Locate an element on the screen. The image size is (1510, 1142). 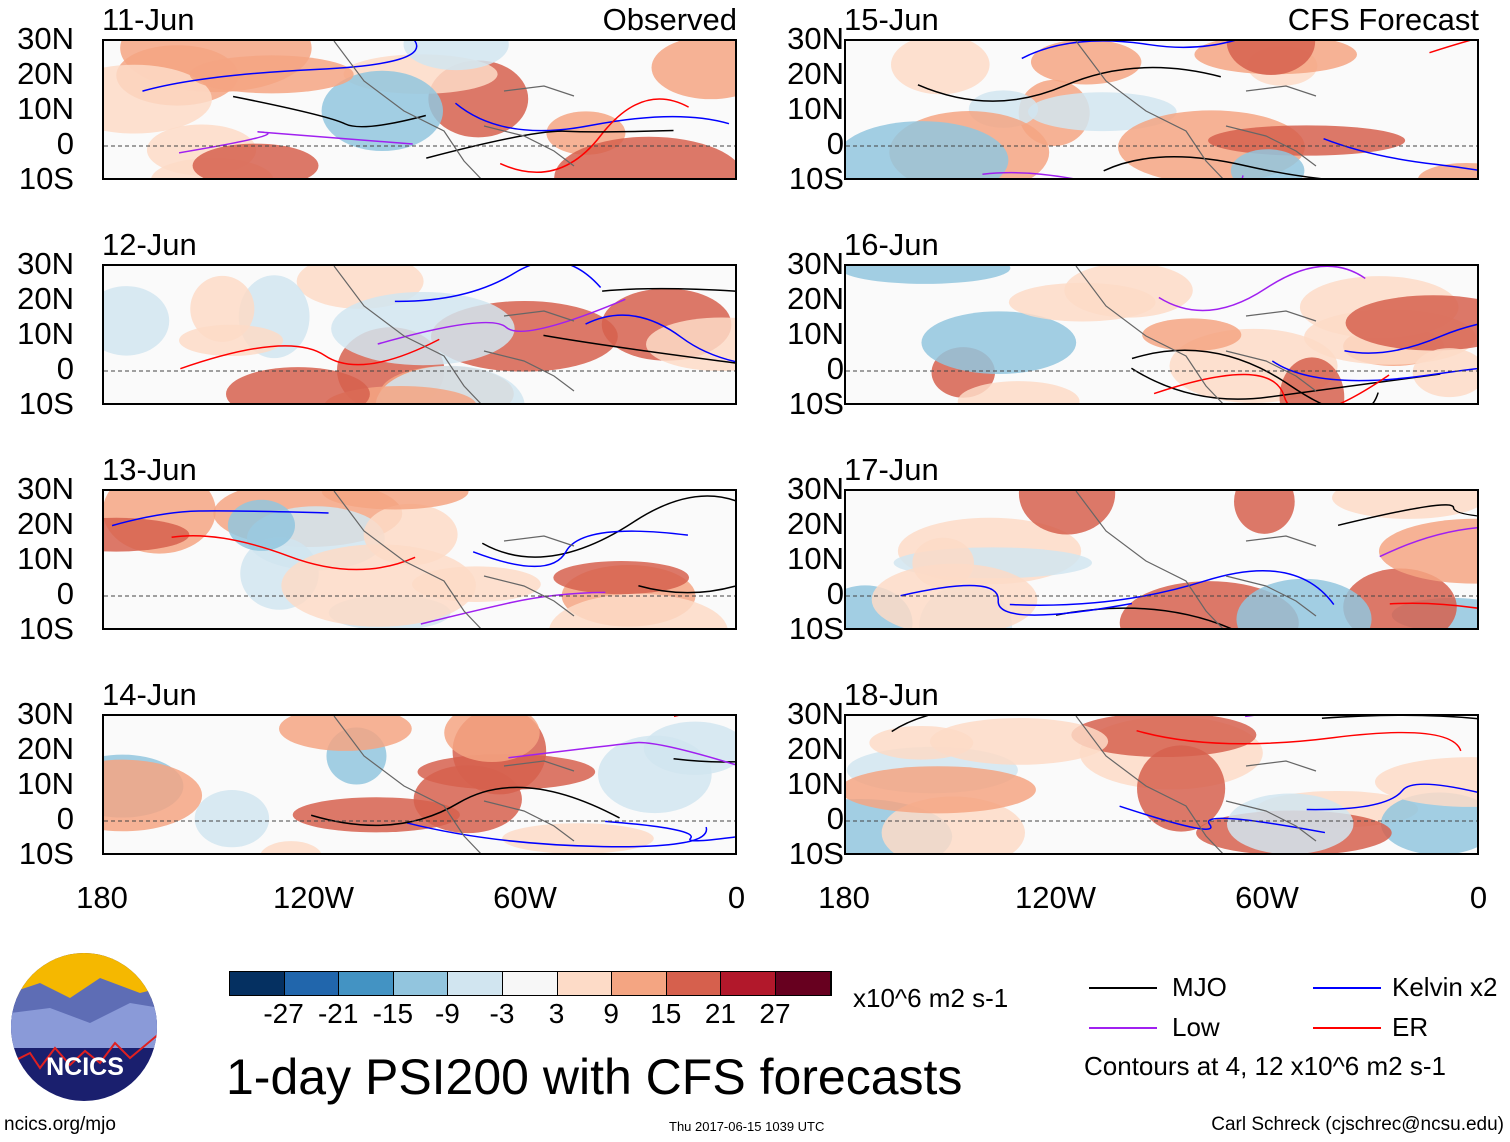
legend-low: Low is located at coordinates (1196, 1027).